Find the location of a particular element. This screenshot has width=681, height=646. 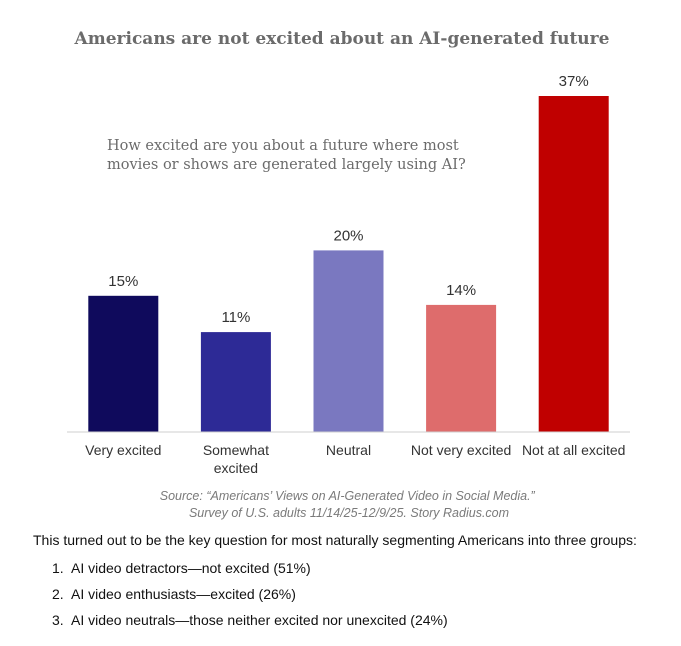

category-label-4: Not at all excited is located at coordinates (574, 450).